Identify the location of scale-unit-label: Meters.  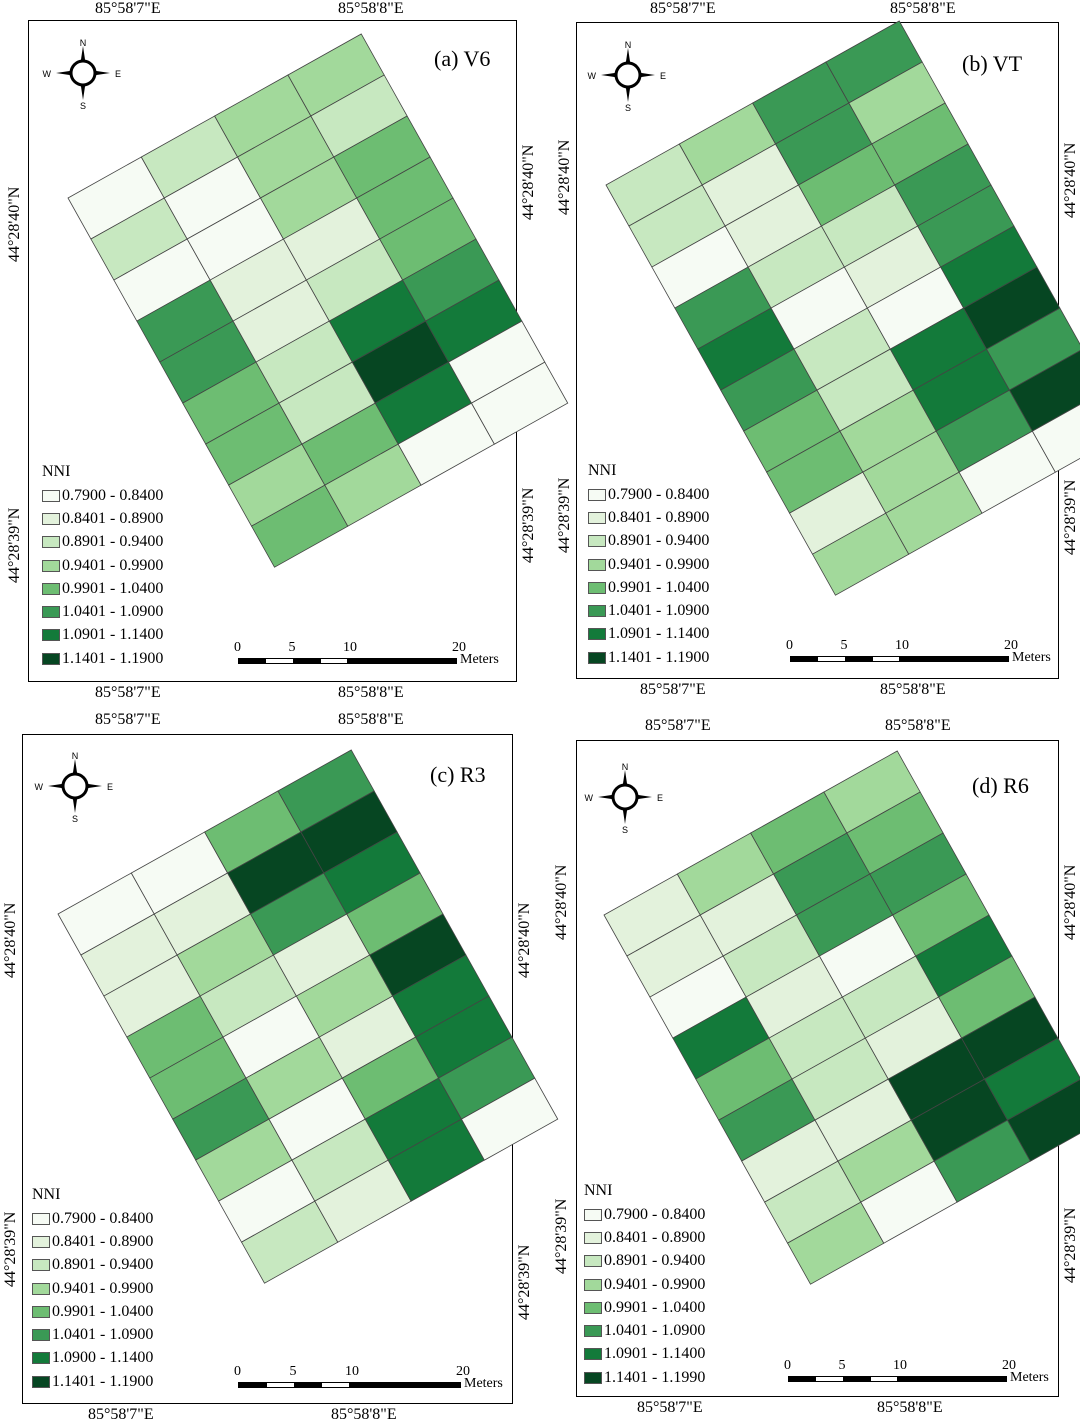
(1029, 1377).